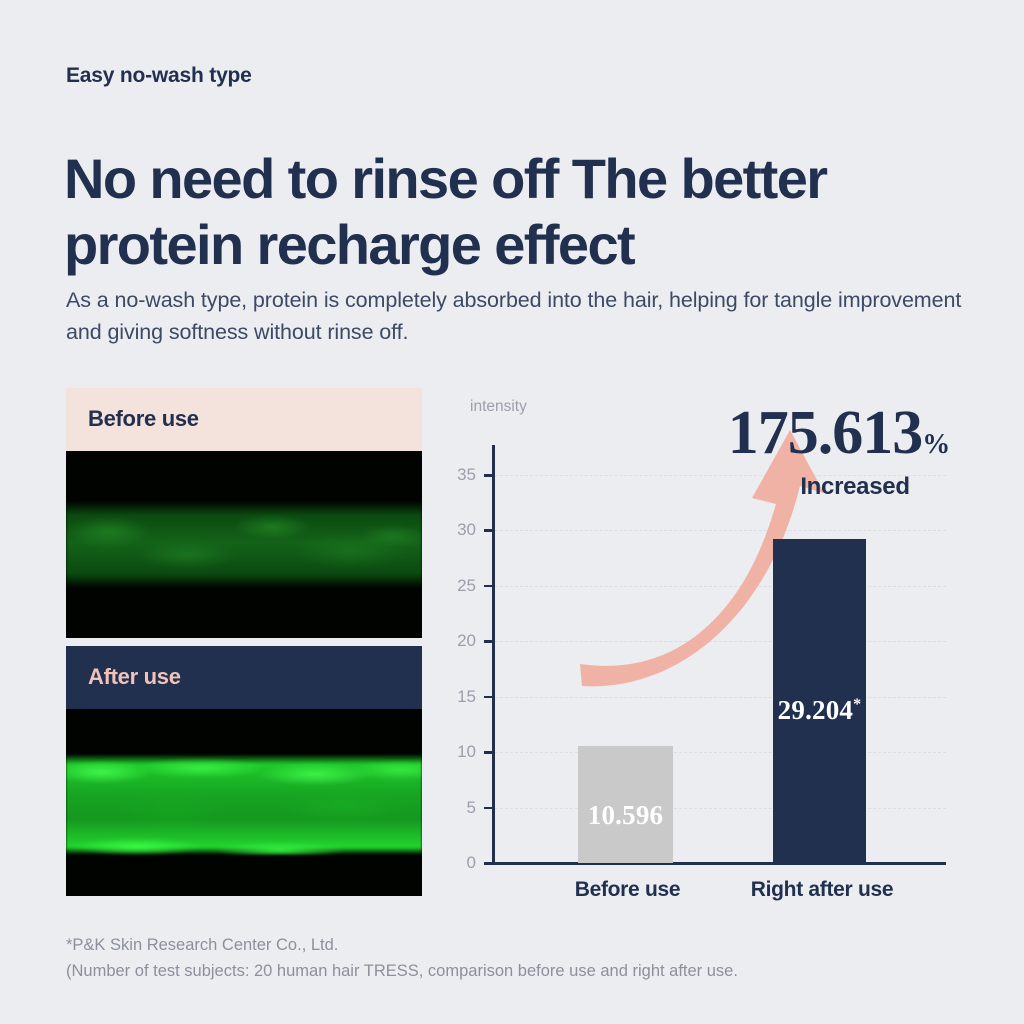 This screenshot has width=1024, height=1024. Describe the element at coordinates (159, 75) in the screenshot. I see `eyebrow-text: Easy no-wash type` at that location.